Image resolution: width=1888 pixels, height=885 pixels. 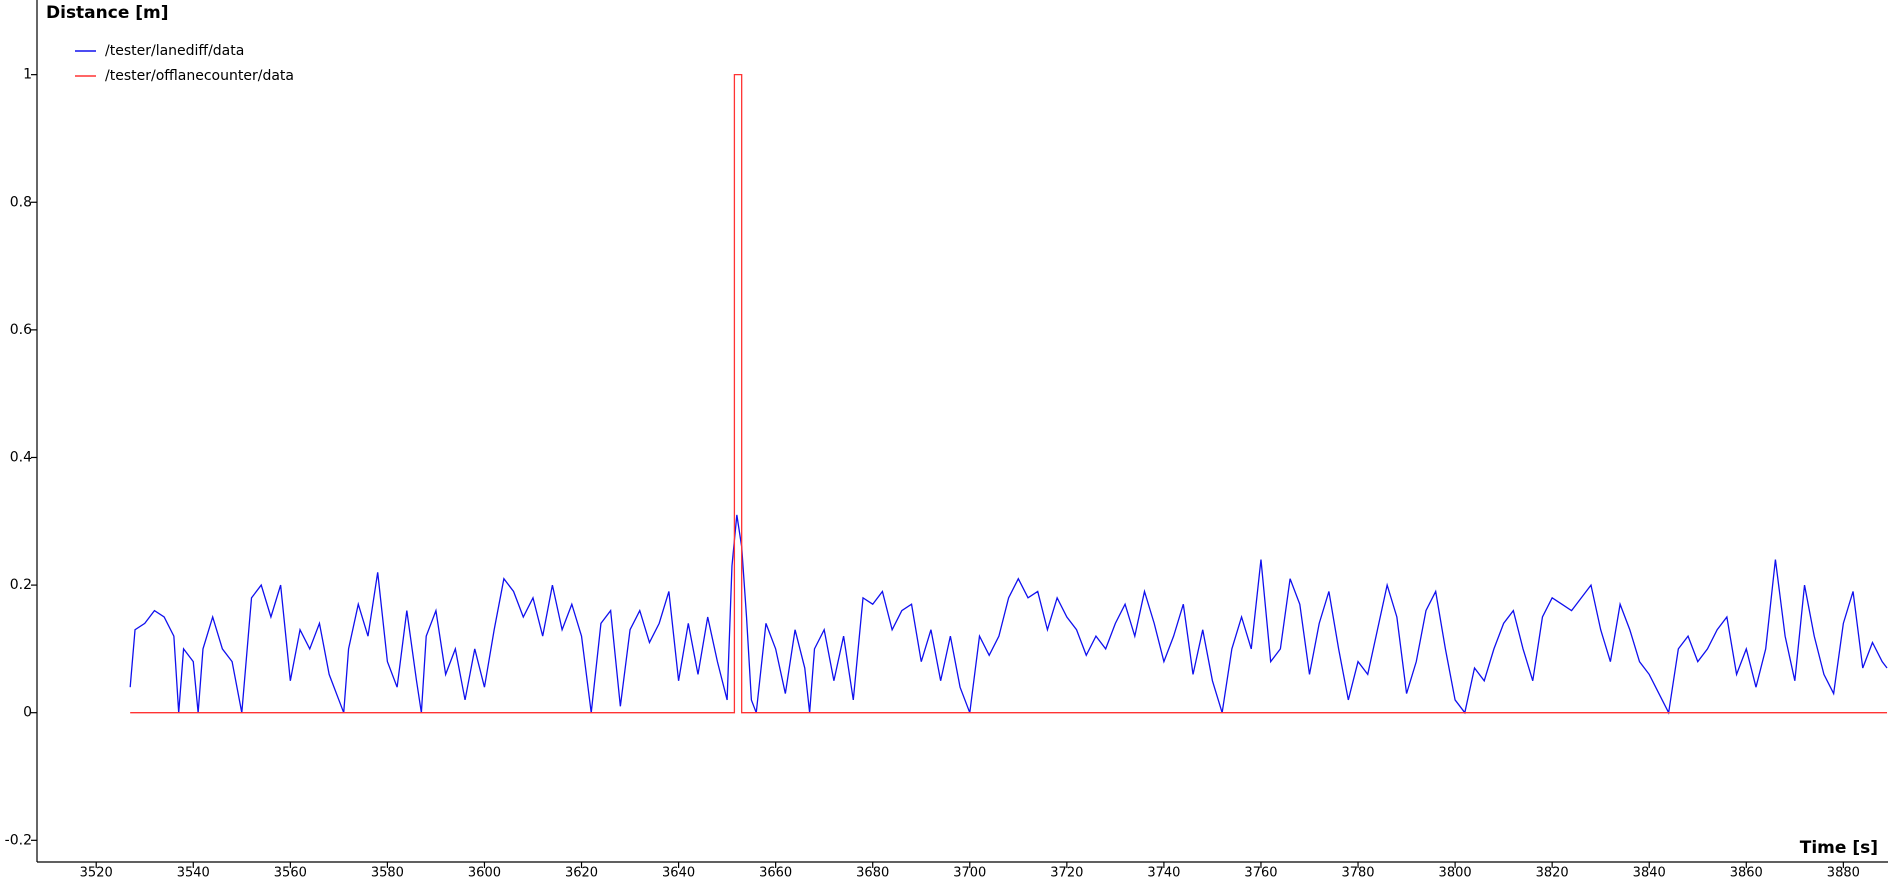 I want to click on x-tick-label: 3820, so click(x=1552, y=873).